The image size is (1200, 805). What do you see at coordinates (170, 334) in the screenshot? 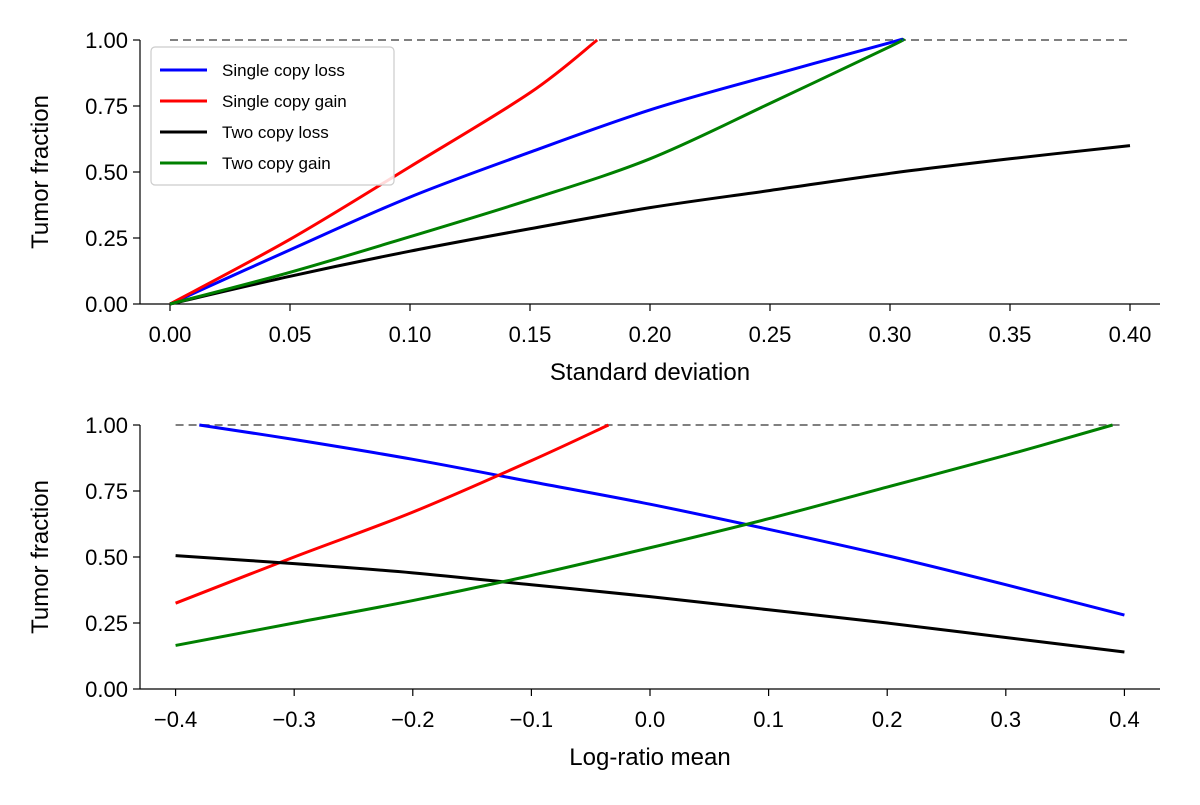
I see `x-tick-label: 0.00` at bounding box center [170, 334].